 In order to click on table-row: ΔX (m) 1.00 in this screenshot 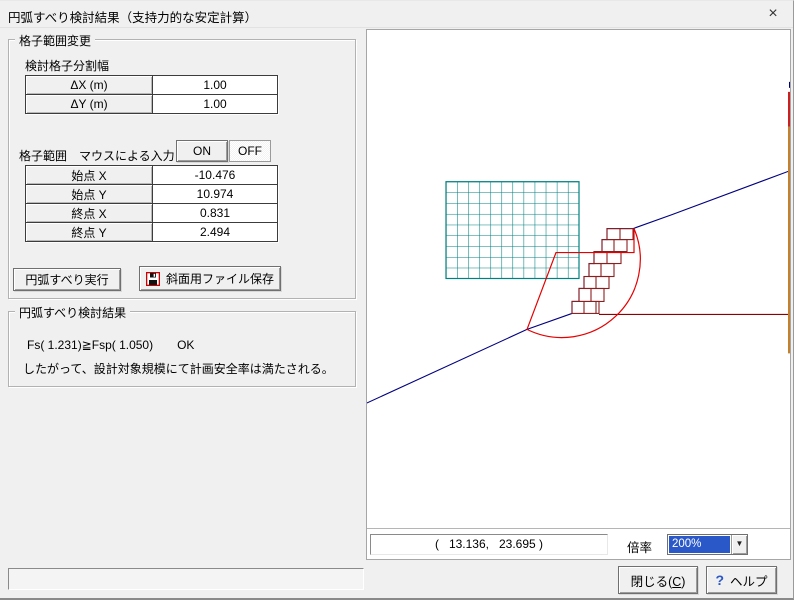, I will do `click(151, 85)`.